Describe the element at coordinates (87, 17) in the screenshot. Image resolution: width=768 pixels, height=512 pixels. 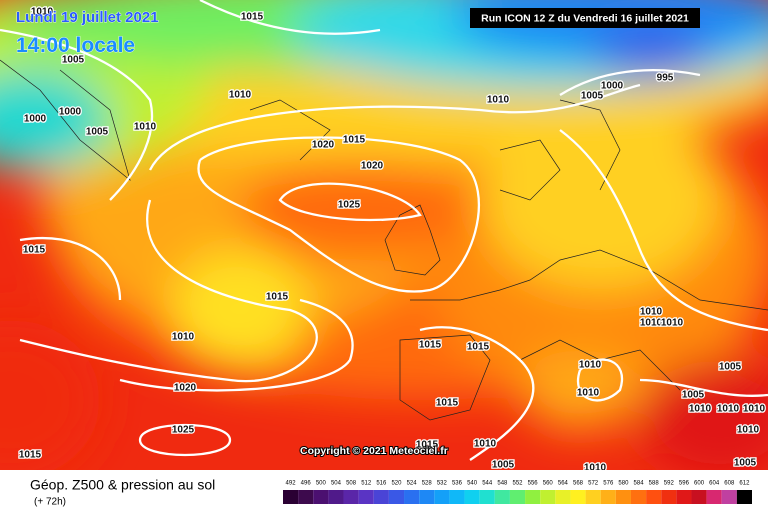
I see `valid-date: Lundi 19 juillet 2021` at that location.